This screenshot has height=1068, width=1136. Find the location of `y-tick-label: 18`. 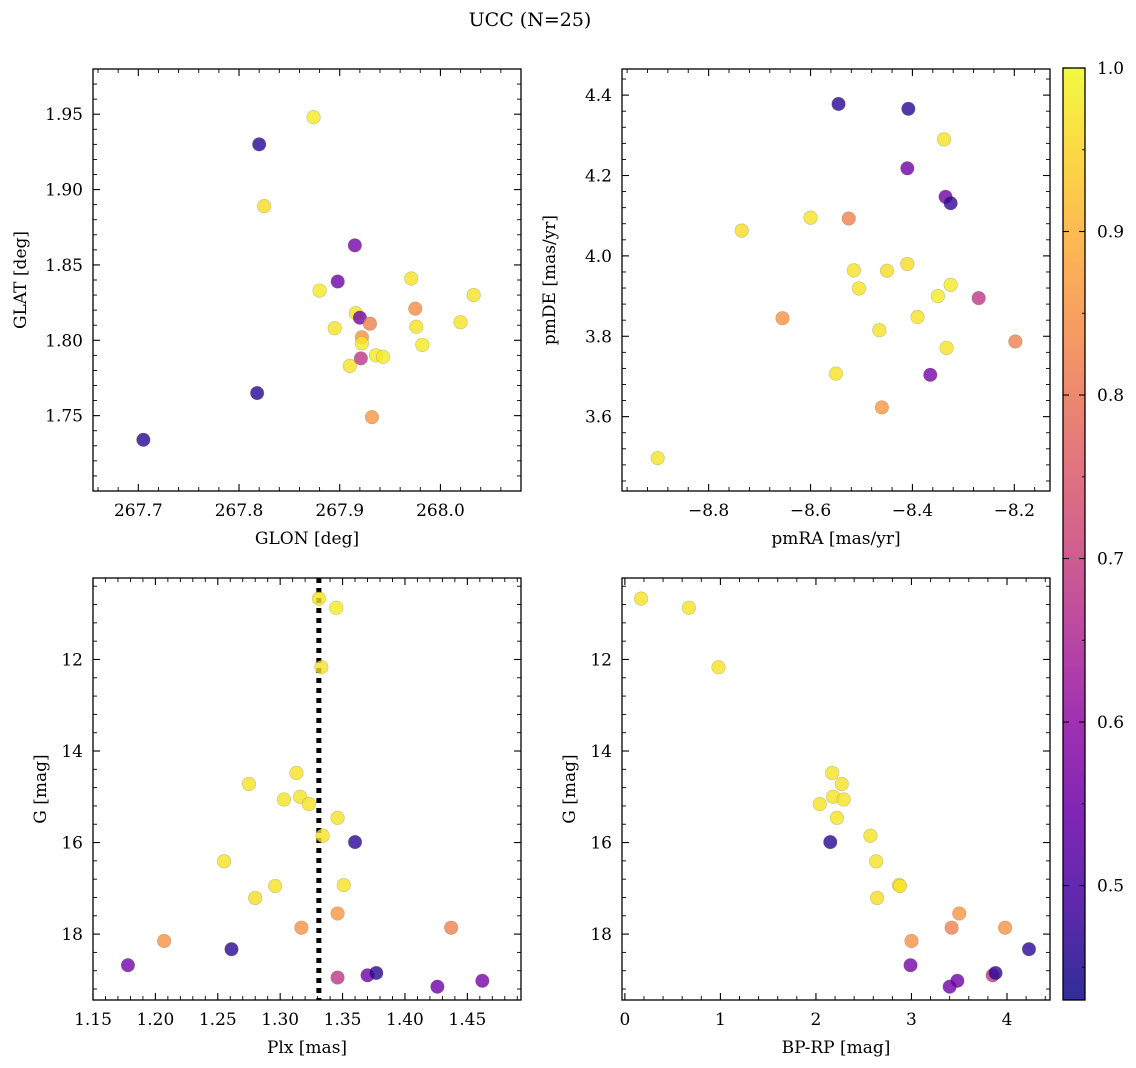

y-tick-label: 18 is located at coordinates (601, 935).